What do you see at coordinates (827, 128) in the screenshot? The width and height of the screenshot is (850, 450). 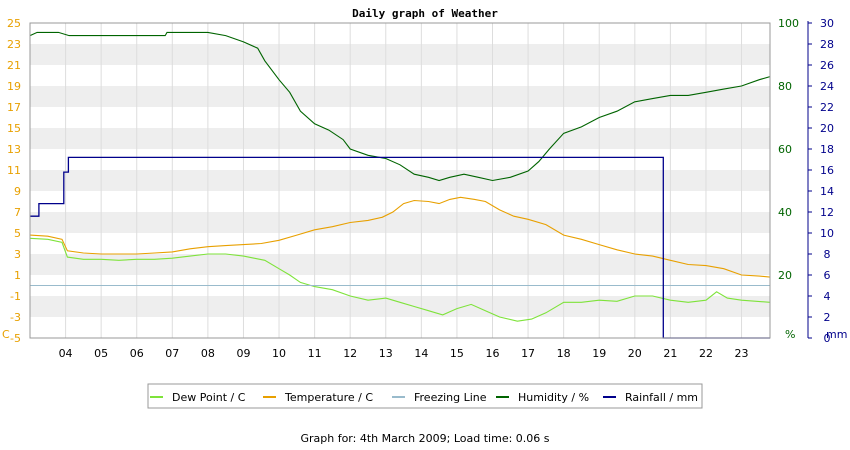 I see `rainfall-tick-label: 20` at bounding box center [827, 128].